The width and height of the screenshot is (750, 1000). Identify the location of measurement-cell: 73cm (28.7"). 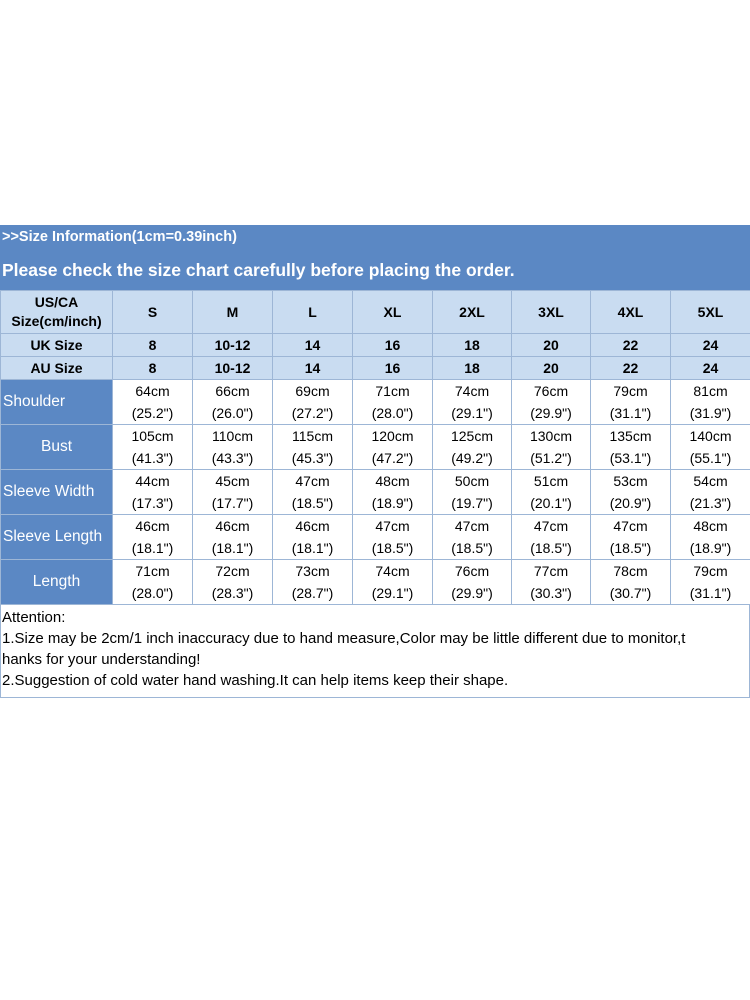
(312, 582).